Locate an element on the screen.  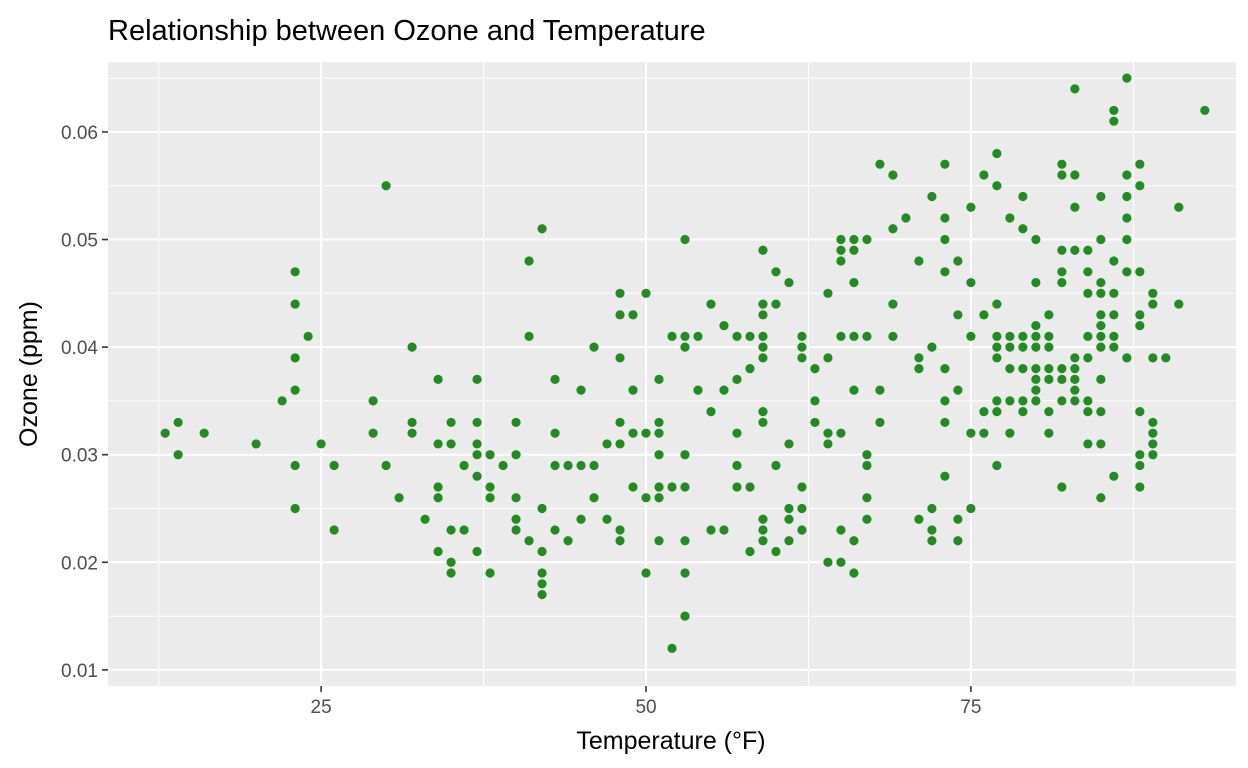
y-tick-label: 0.03 is located at coordinates (79, 456).